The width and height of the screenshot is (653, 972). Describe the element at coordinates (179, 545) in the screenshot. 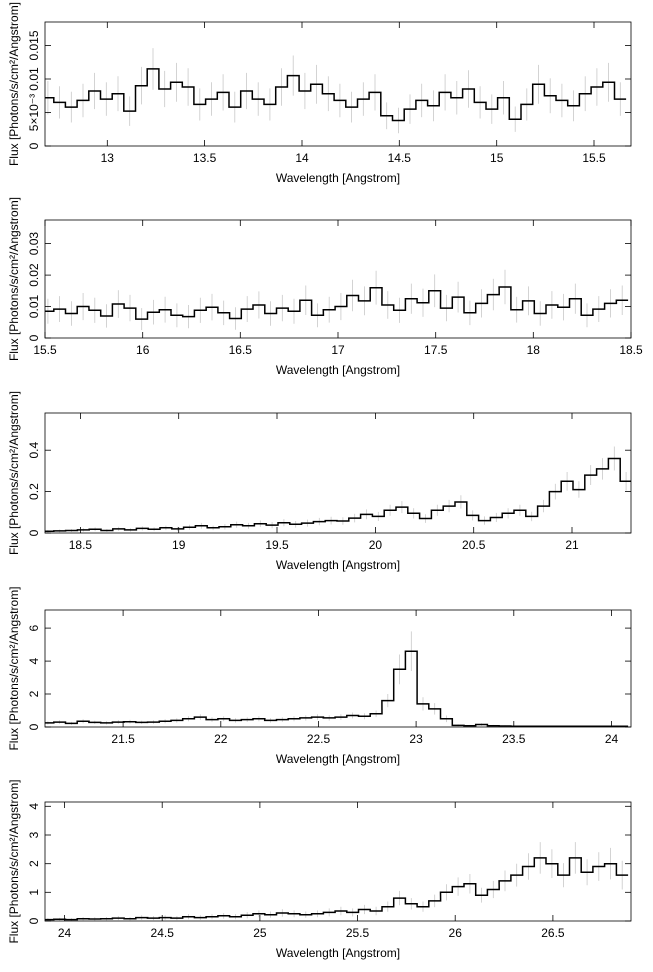

I see `x-tick-label: 19` at that location.